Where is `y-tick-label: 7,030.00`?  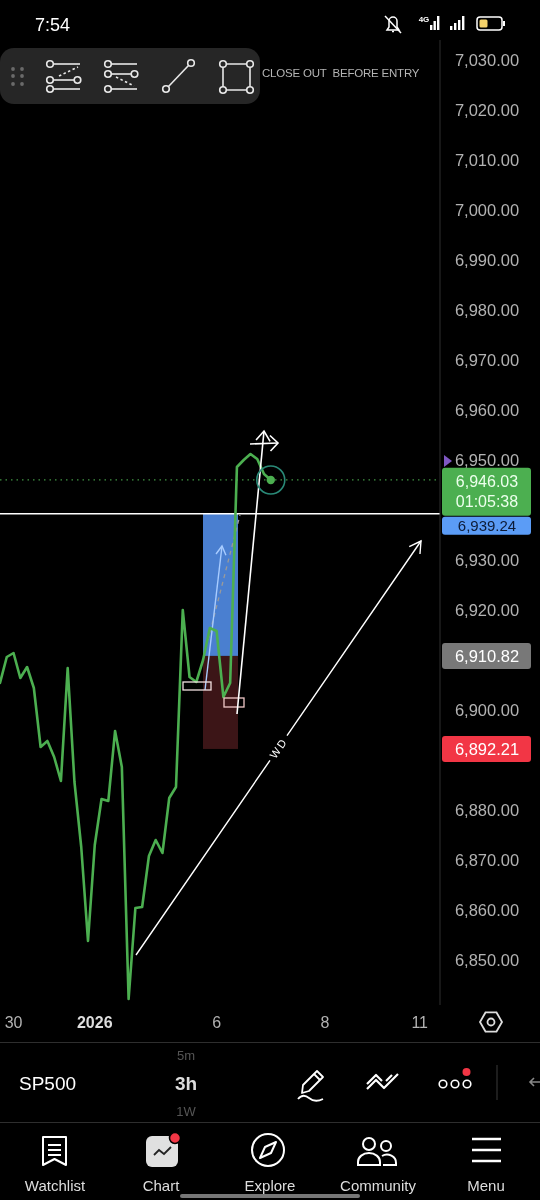
y-tick-label: 7,030.00 is located at coordinates (487, 60).